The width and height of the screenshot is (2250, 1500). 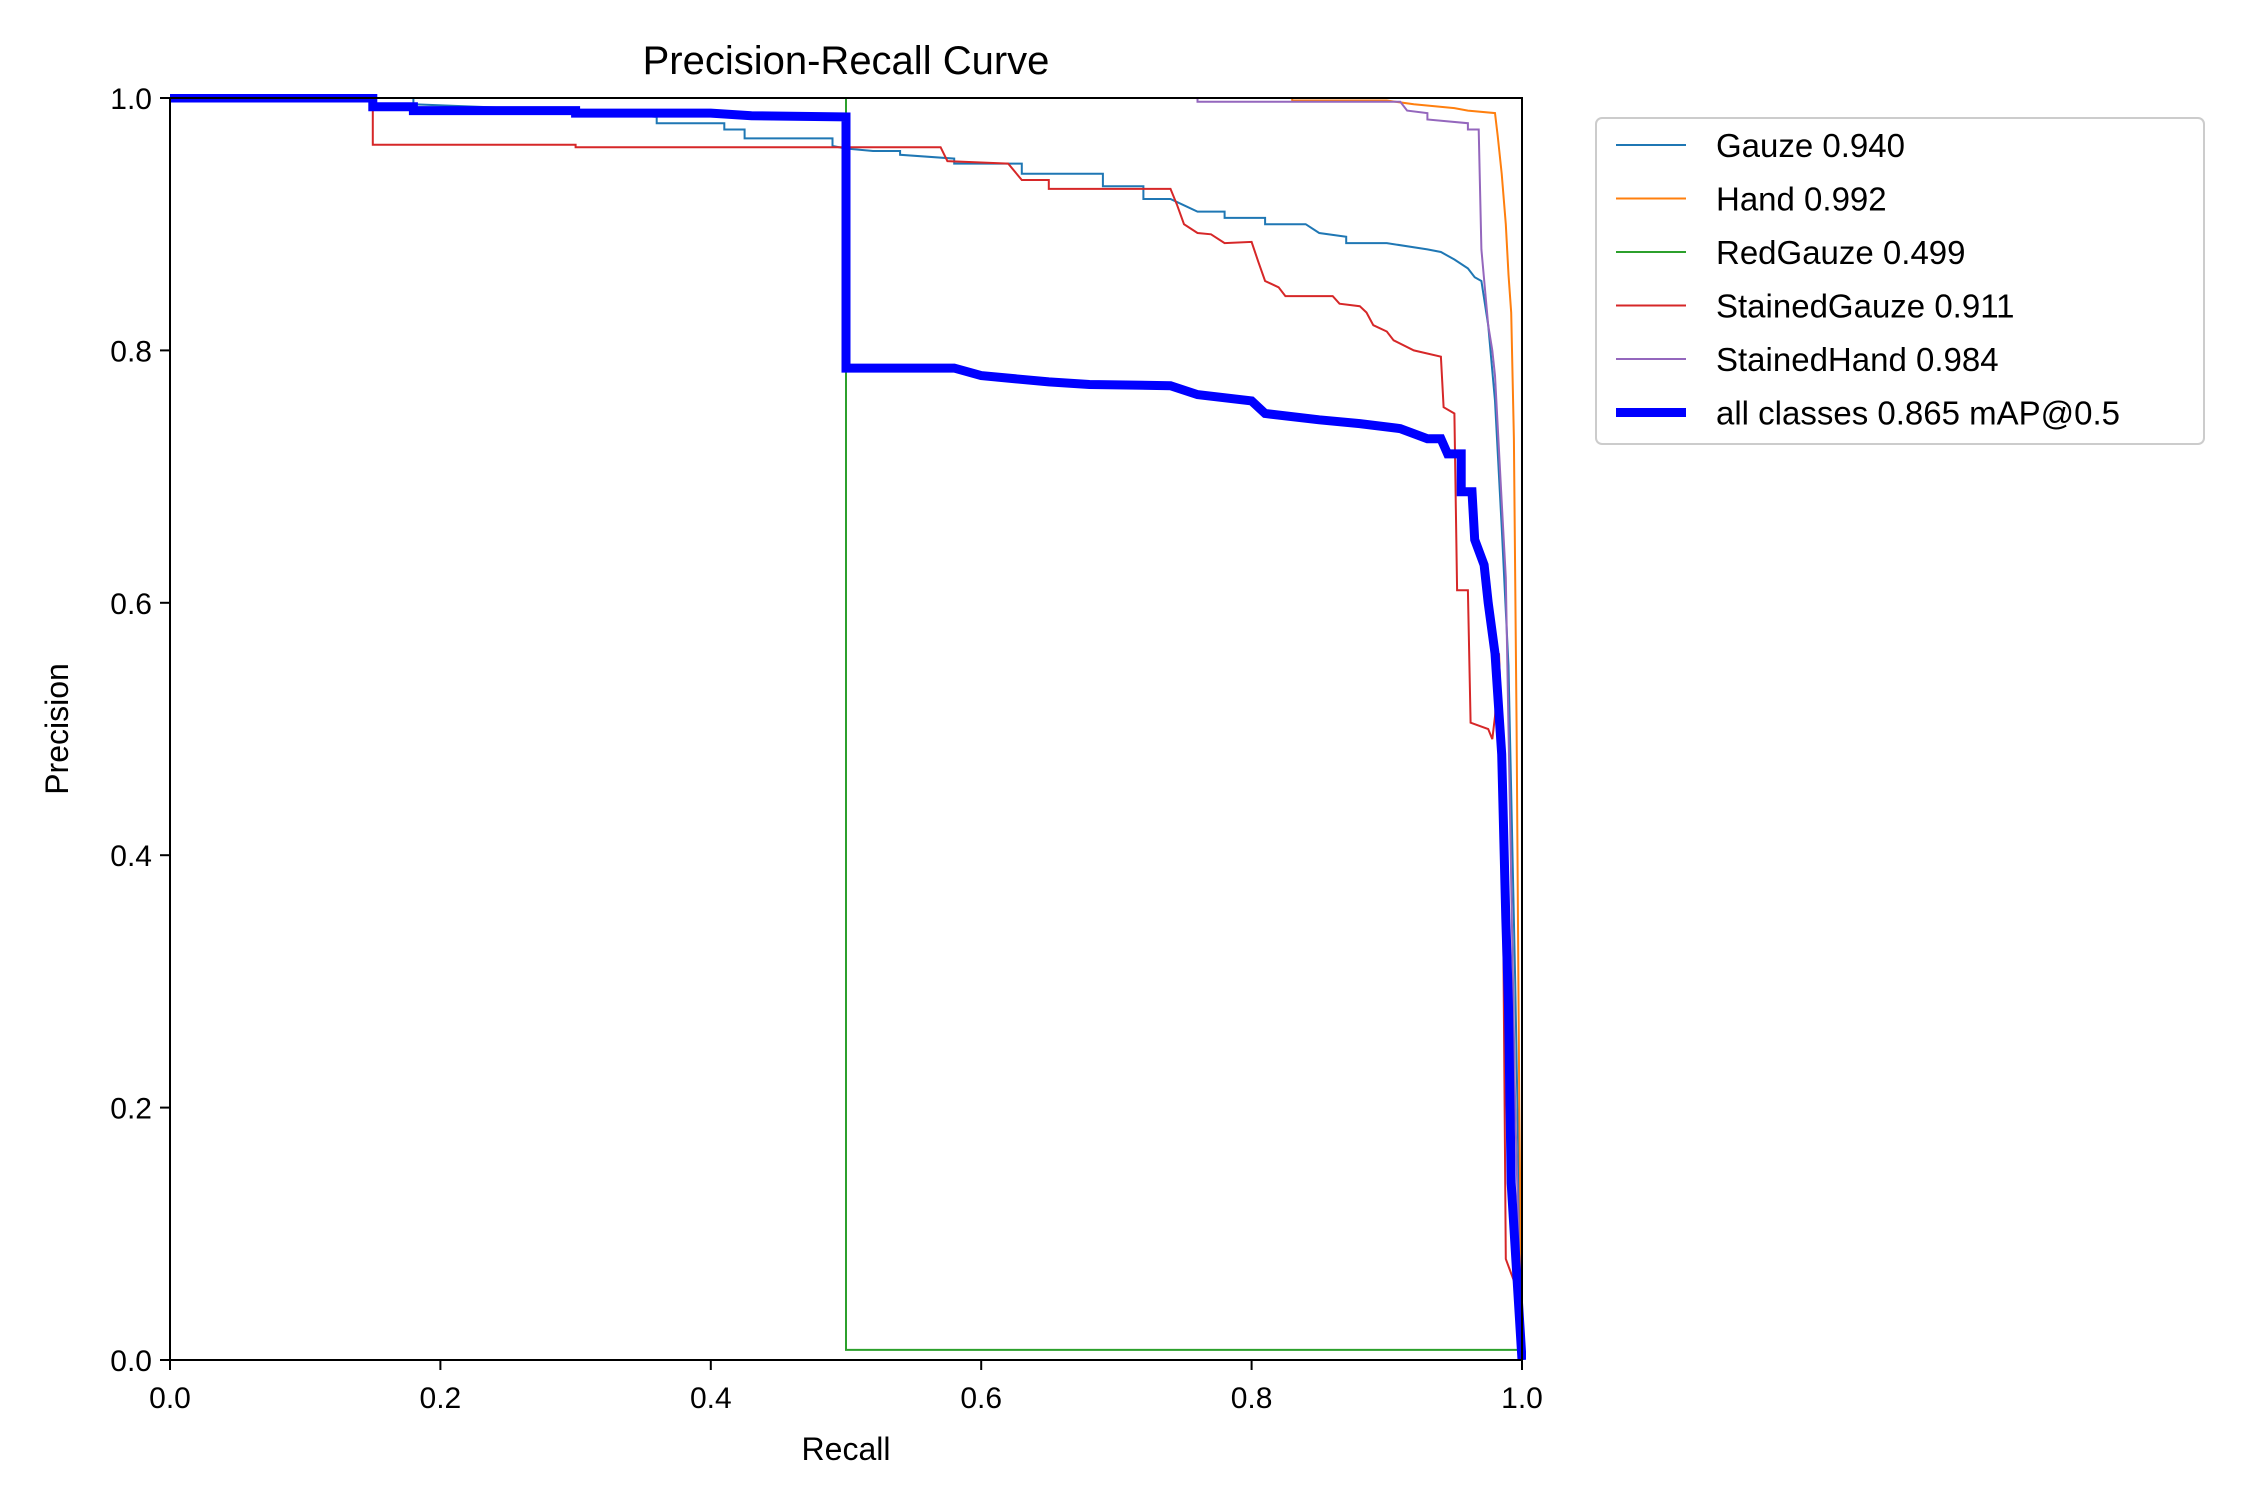 What do you see at coordinates (846, 1449) in the screenshot?
I see `x-axis-label: Recall` at bounding box center [846, 1449].